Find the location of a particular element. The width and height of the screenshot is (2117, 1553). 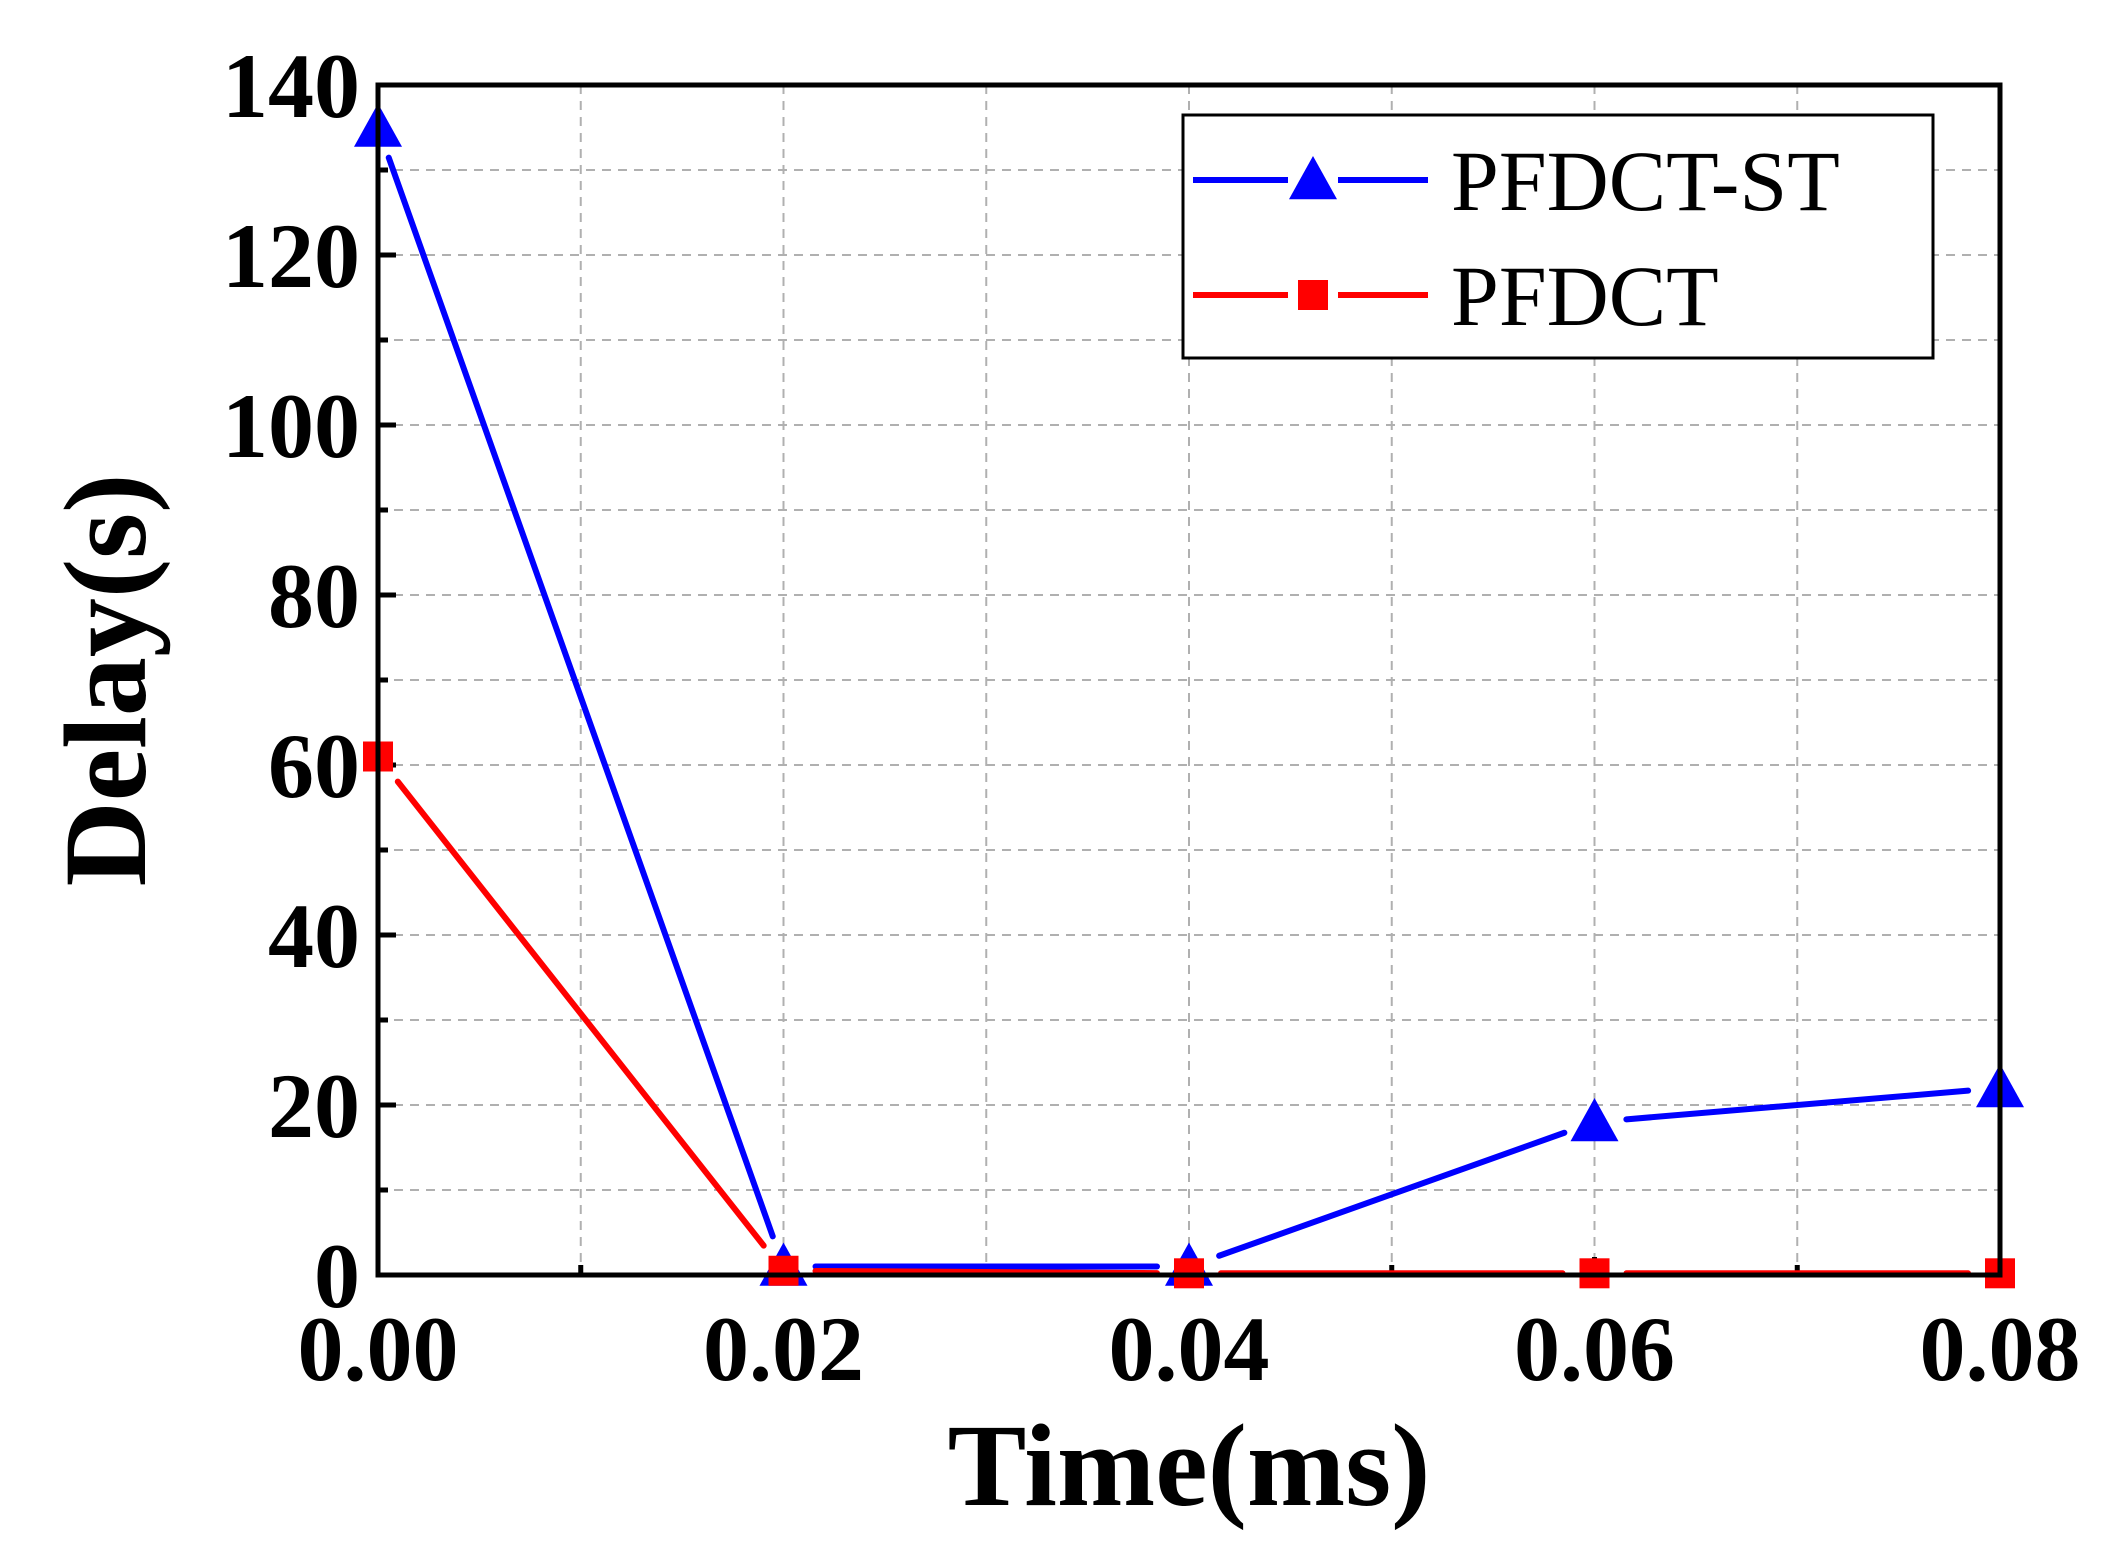

y-tick-label: 120 is located at coordinates (291, 256).